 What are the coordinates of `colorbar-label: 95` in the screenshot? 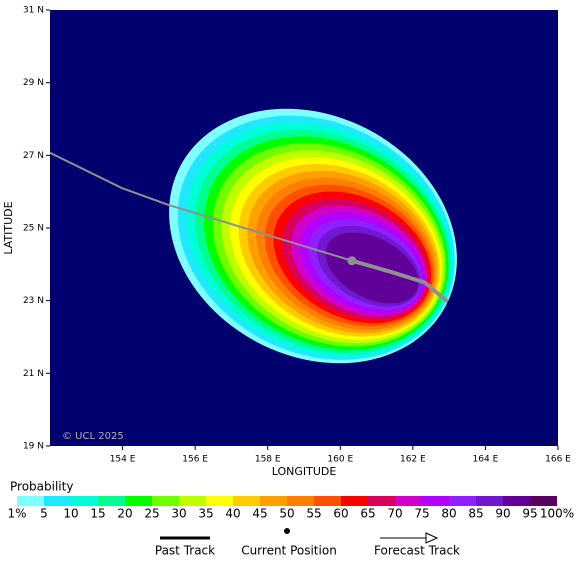 It's located at (529, 514).